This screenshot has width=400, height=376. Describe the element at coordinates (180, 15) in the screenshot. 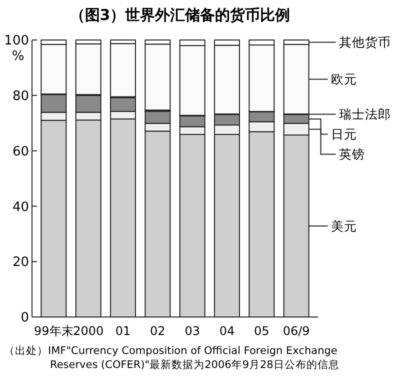

I see `chart-title: （图3）世界外汇储备的货币比例` at that location.